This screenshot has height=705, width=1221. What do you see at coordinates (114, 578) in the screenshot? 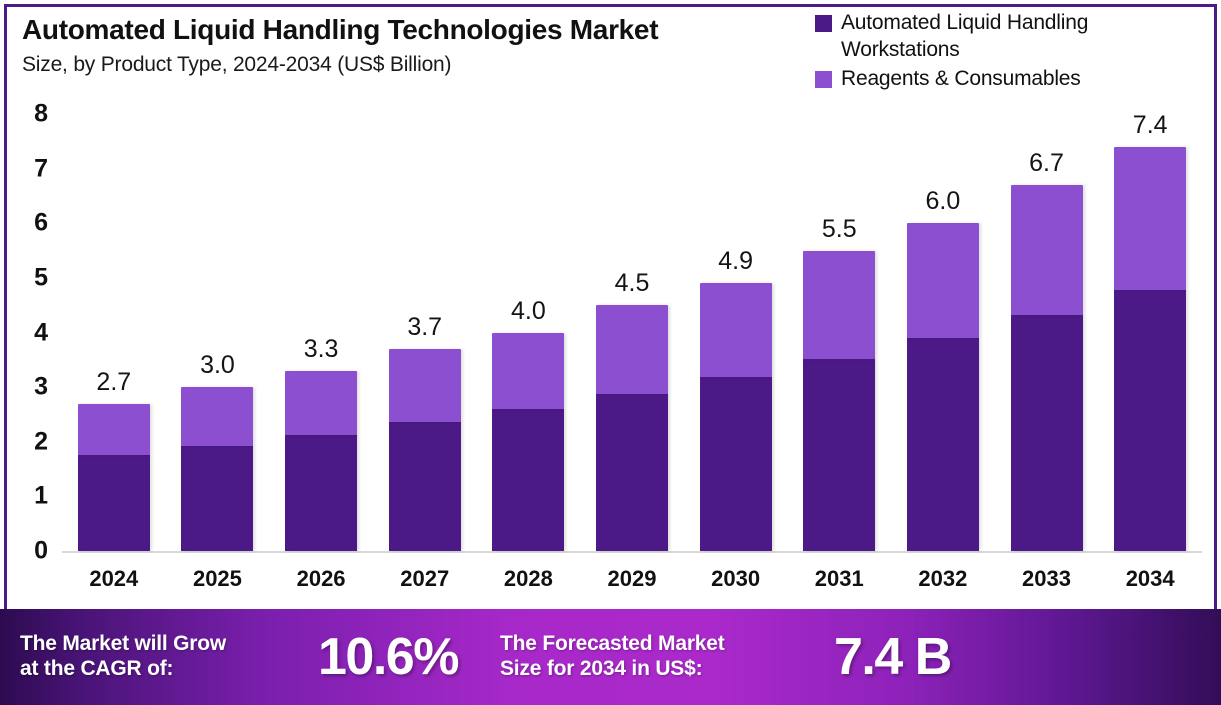
I see `x-axis-label: 2024` at bounding box center [114, 578].